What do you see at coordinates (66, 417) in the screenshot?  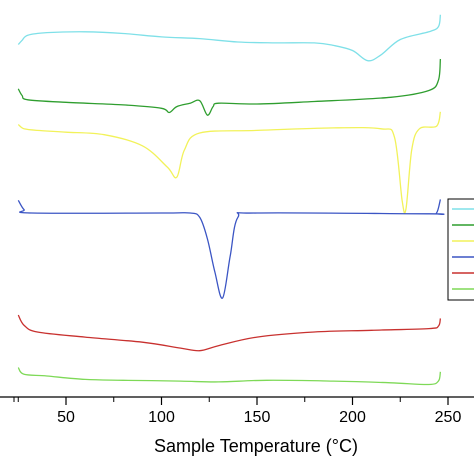 I see `x-tick-label: 50` at bounding box center [66, 417].